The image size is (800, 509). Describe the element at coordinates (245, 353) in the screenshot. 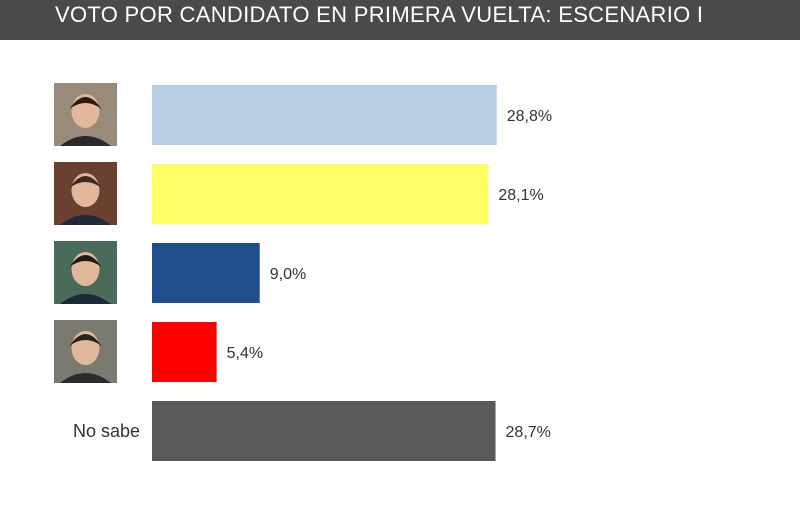

I see `value-label-4: 5,4%` at that location.